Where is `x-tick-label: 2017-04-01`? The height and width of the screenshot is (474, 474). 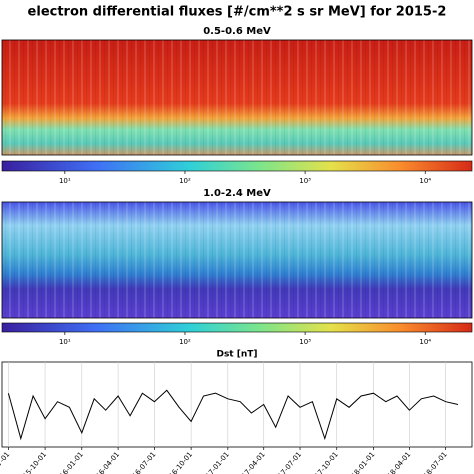
x-tick-label: 2017-04-01 is located at coordinates (251, 462).